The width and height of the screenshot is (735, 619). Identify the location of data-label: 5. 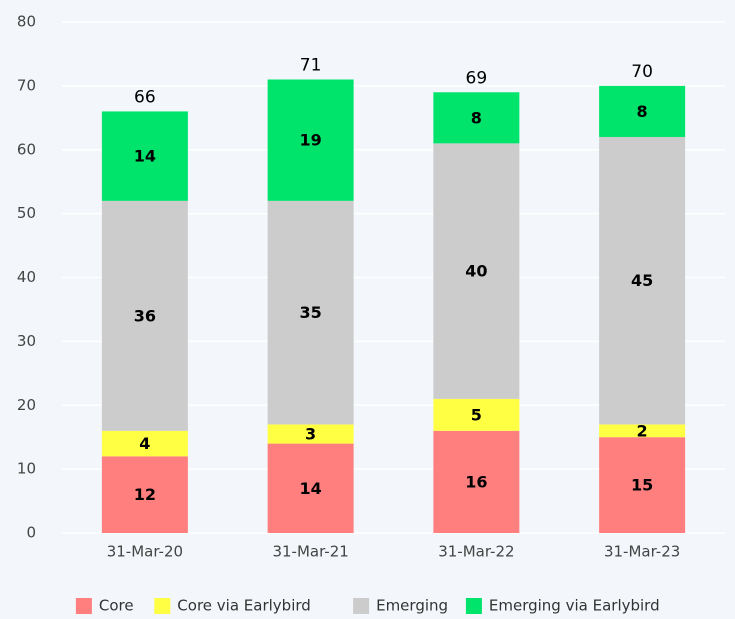
(476, 414).